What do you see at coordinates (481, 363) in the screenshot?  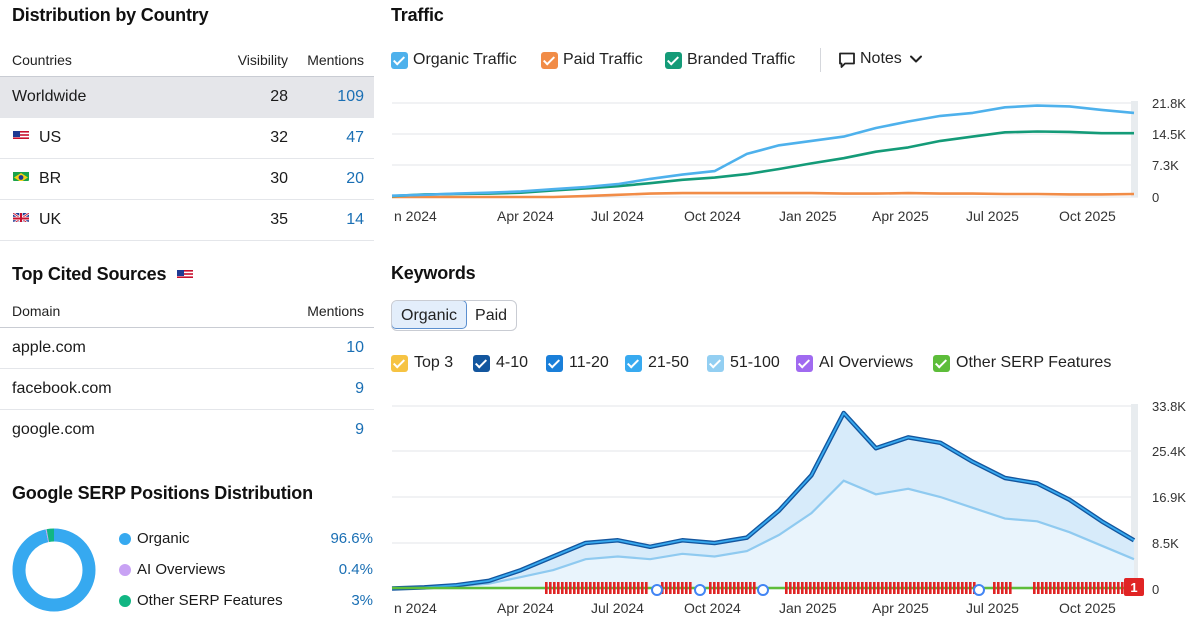 I see `pos-4-10-checkbox` at bounding box center [481, 363].